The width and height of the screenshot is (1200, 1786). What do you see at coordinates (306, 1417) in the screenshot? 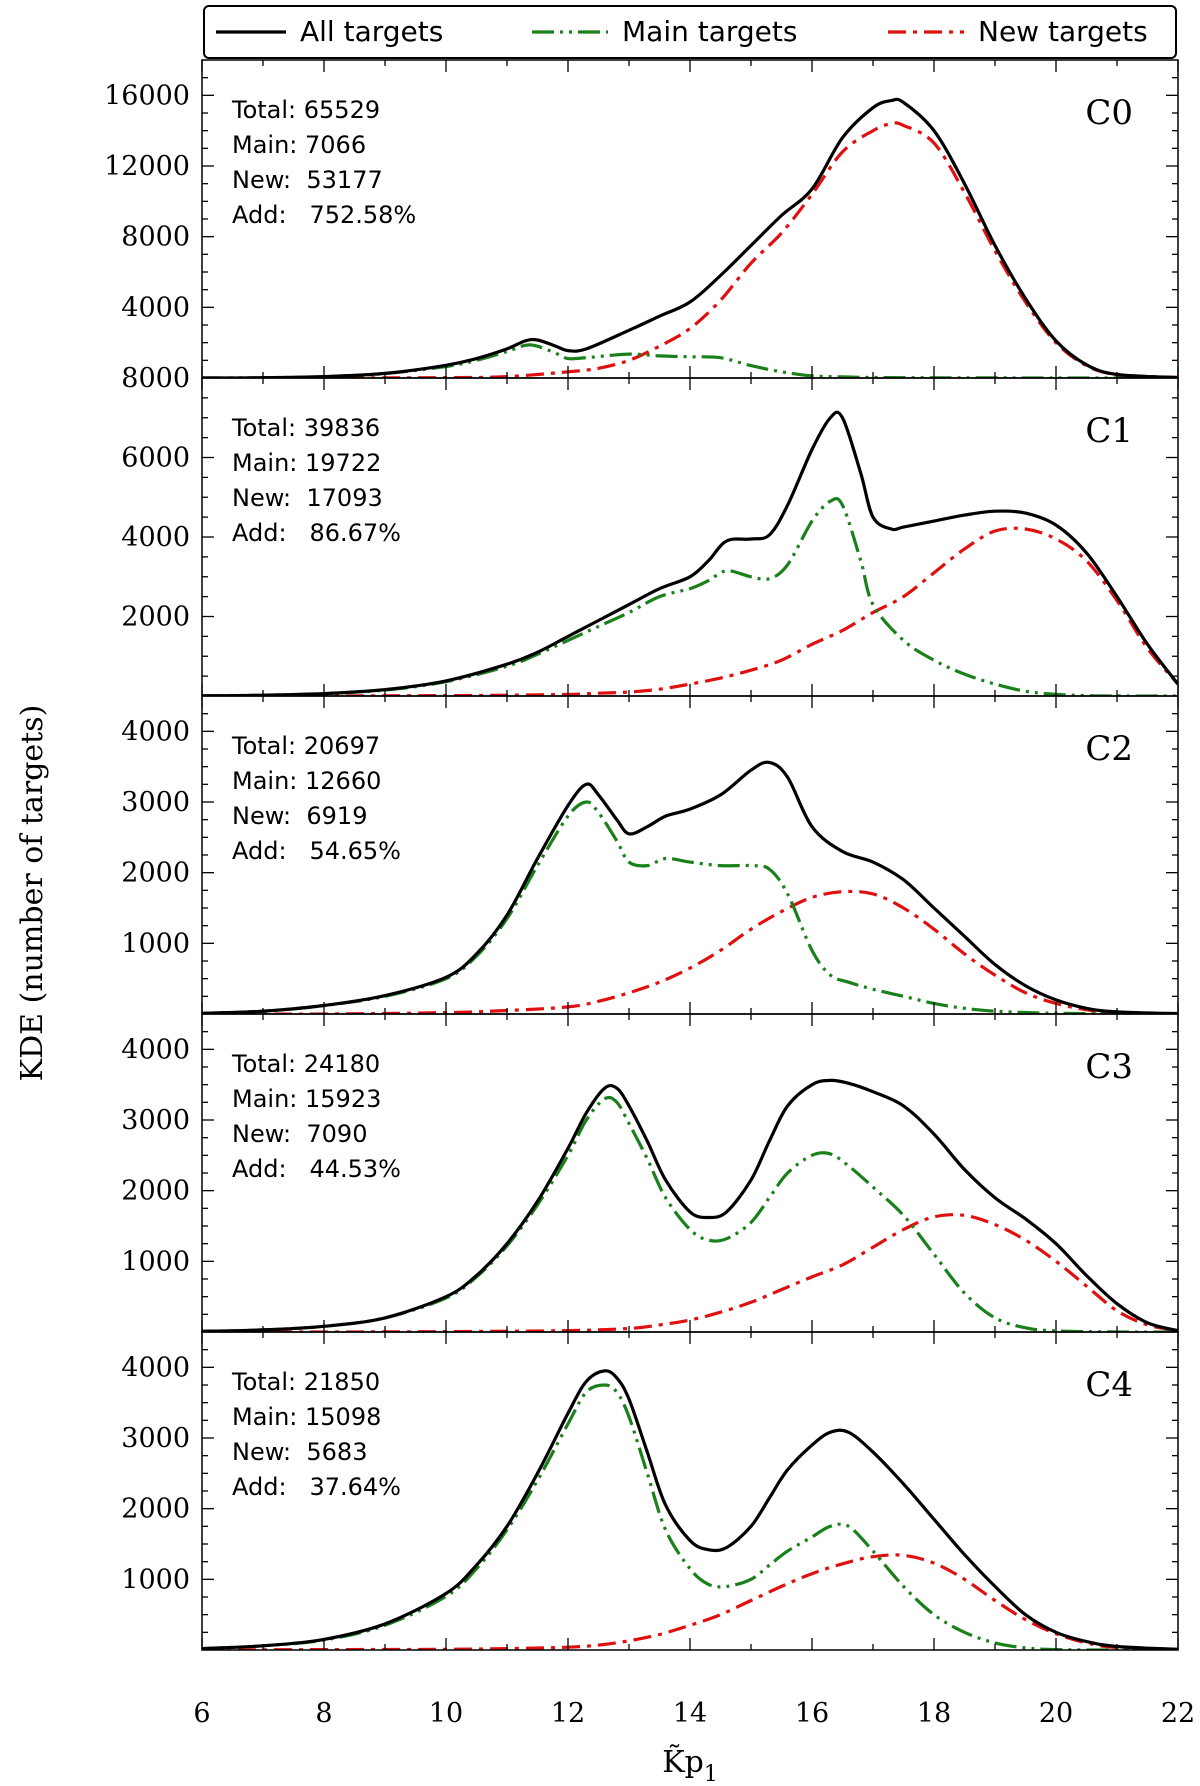
I see `stat-main: Main: 15098` at bounding box center [306, 1417].